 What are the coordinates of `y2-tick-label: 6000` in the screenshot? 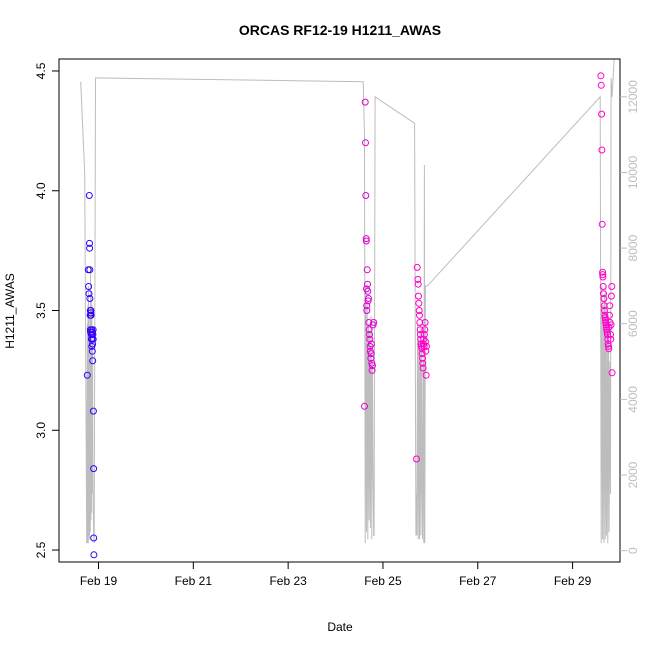 It's located at (633, 323).